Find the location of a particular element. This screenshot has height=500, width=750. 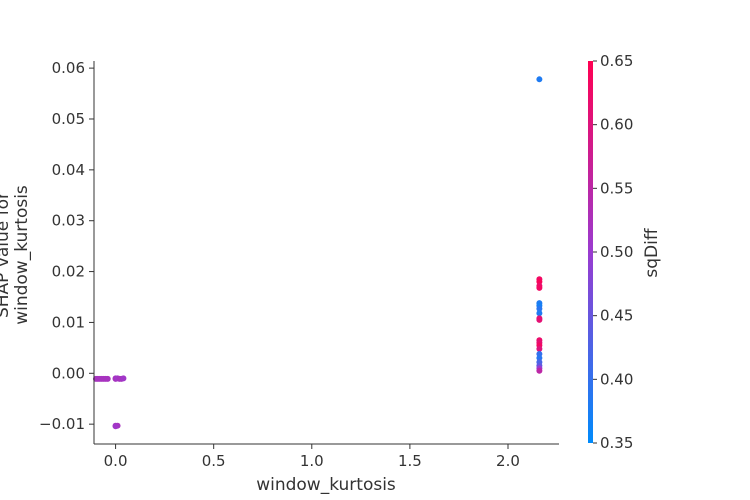

y-tick-label: −0.01 is located at coordinates (62, 424).